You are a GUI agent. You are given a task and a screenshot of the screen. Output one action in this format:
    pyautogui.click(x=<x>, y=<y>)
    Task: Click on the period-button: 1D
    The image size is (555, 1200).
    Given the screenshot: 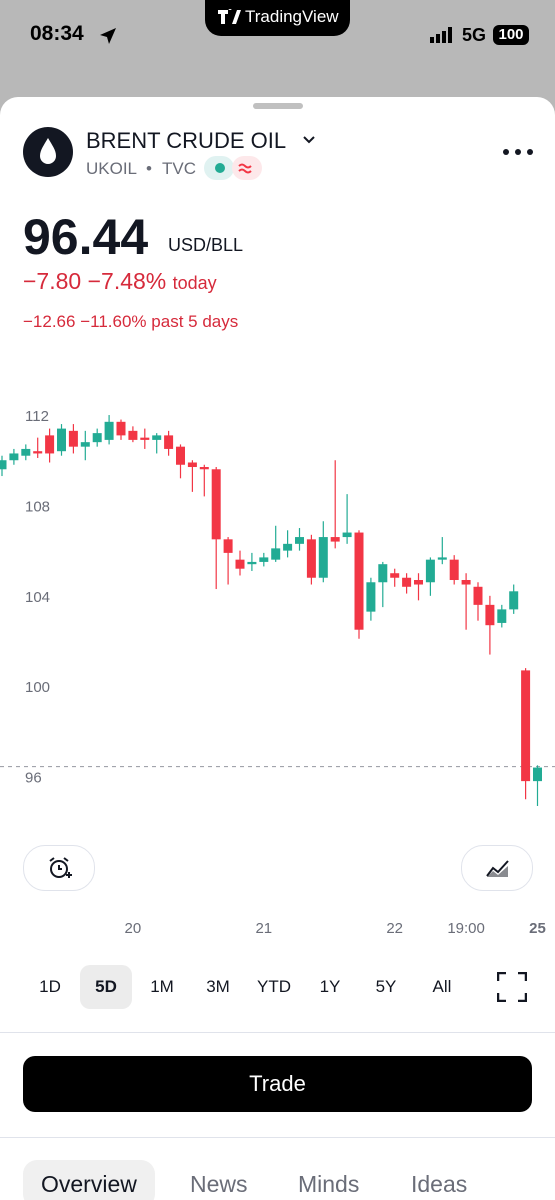 What is the action you would take?
    pyautogui.click(x=50, y=986)
    